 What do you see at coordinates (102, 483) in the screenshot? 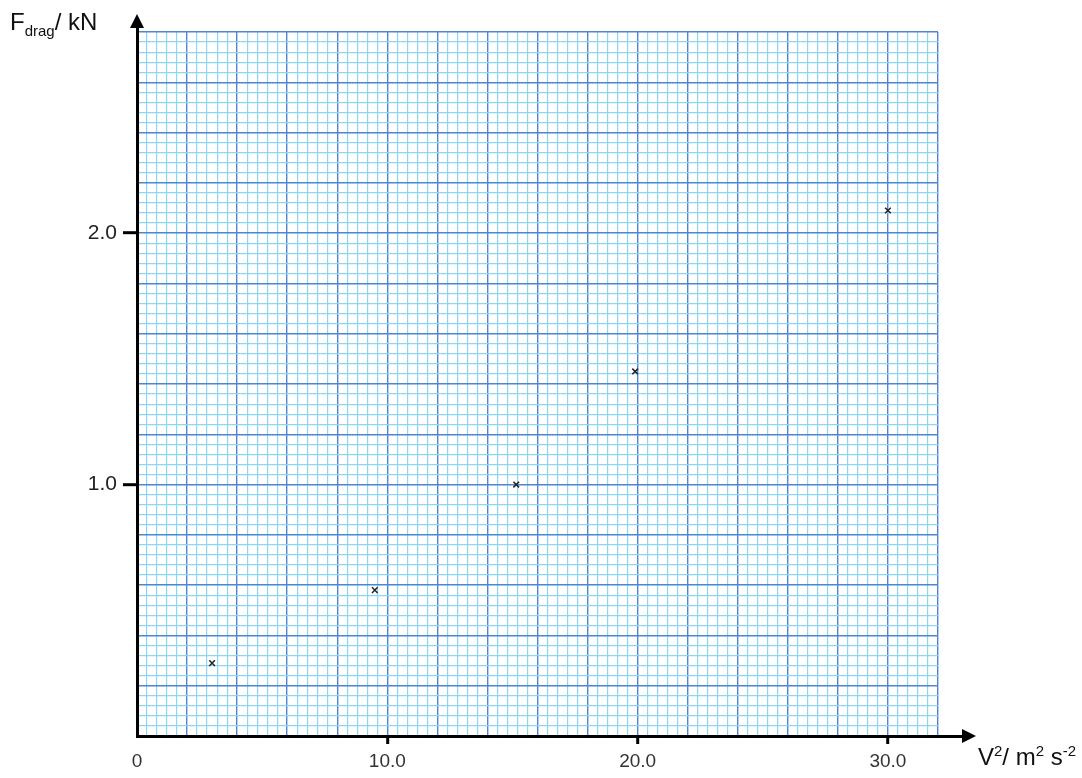
I see `y-tick-label: 1.0` at bounding box center [102, 483].